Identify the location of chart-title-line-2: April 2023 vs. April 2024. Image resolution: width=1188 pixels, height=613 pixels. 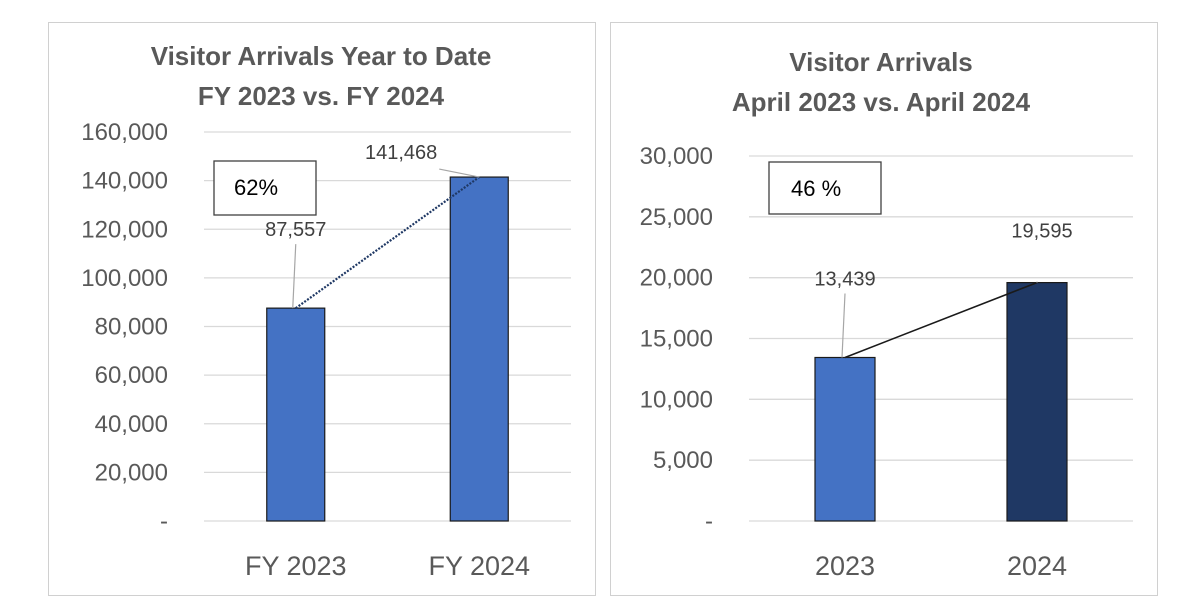
(881, 102).